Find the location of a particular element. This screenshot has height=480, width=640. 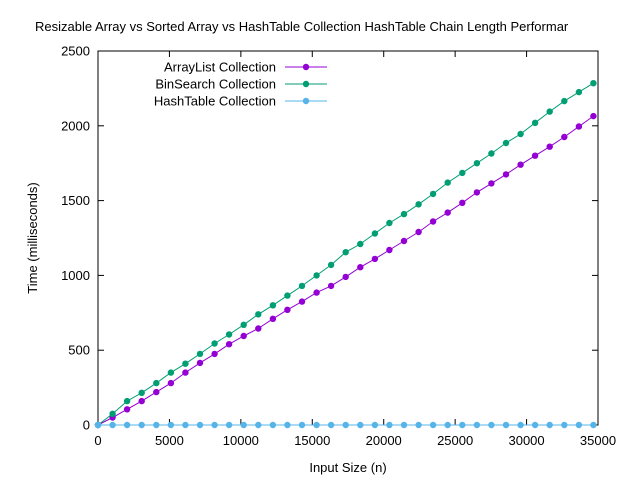

x-tick-label: 25000 is located at coordinates (455, 440).